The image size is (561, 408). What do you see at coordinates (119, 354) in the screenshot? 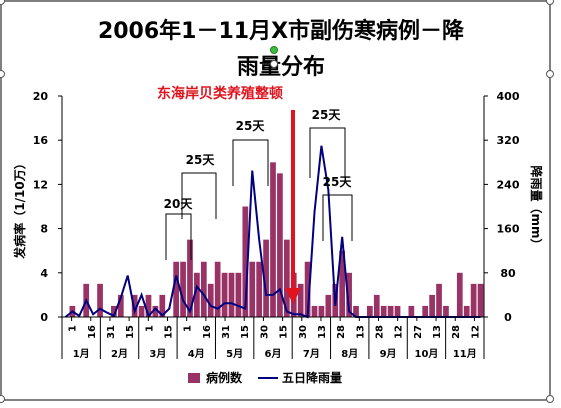
I see `x-month-label: 2月` at bounding box center [119, 354].